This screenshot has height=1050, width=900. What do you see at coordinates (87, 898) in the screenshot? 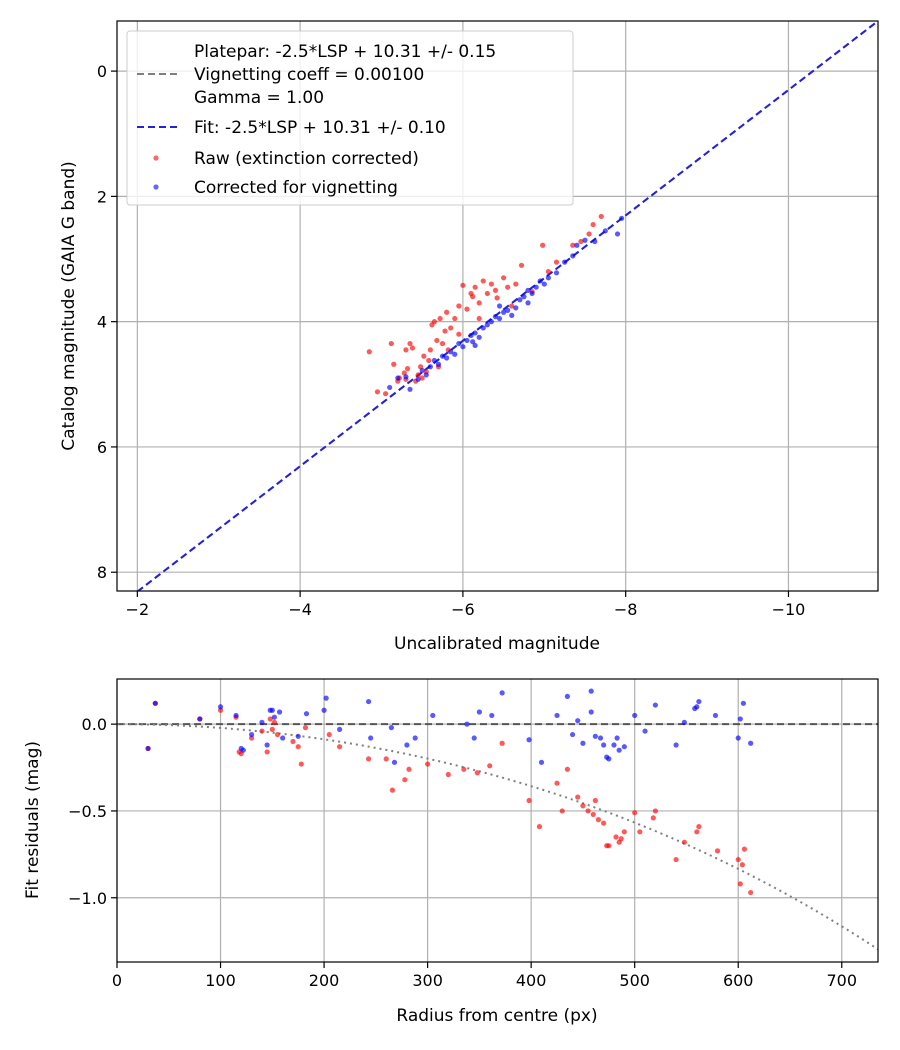
I see `residuals-y-tick-label: −1.0` at bounding box center [87, 898].